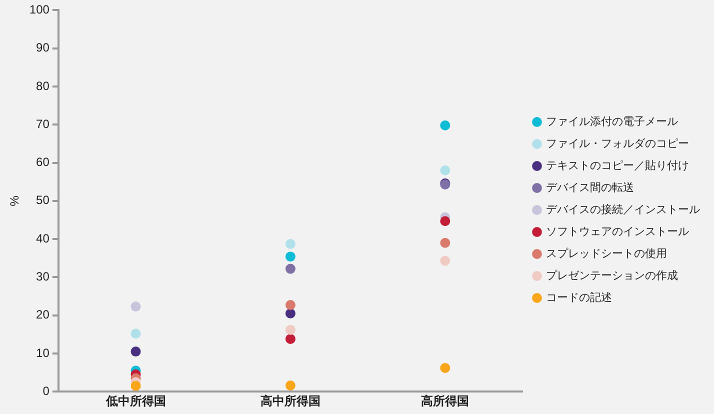 The width and height of the screenshot is (714, 414). Describe the element at coordinates (617, 231) in the screenshot. I see `legend-label: ソフトウェアのインストール` at that location.